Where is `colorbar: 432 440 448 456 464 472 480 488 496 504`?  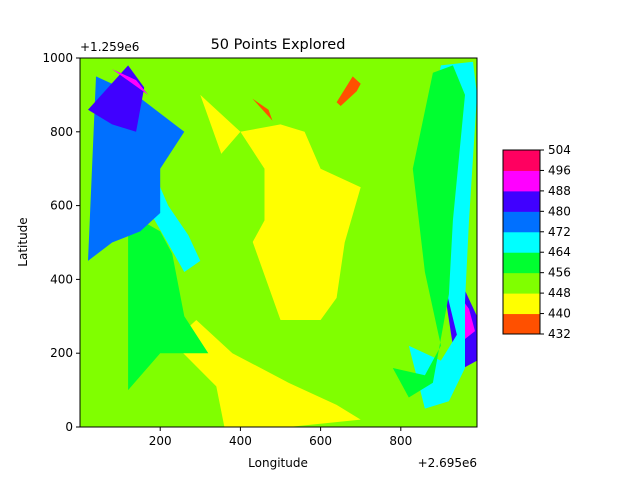
colorbar: 432 440 448 456 464 472 480 488 496 504 is located at coordinates (536, 242).